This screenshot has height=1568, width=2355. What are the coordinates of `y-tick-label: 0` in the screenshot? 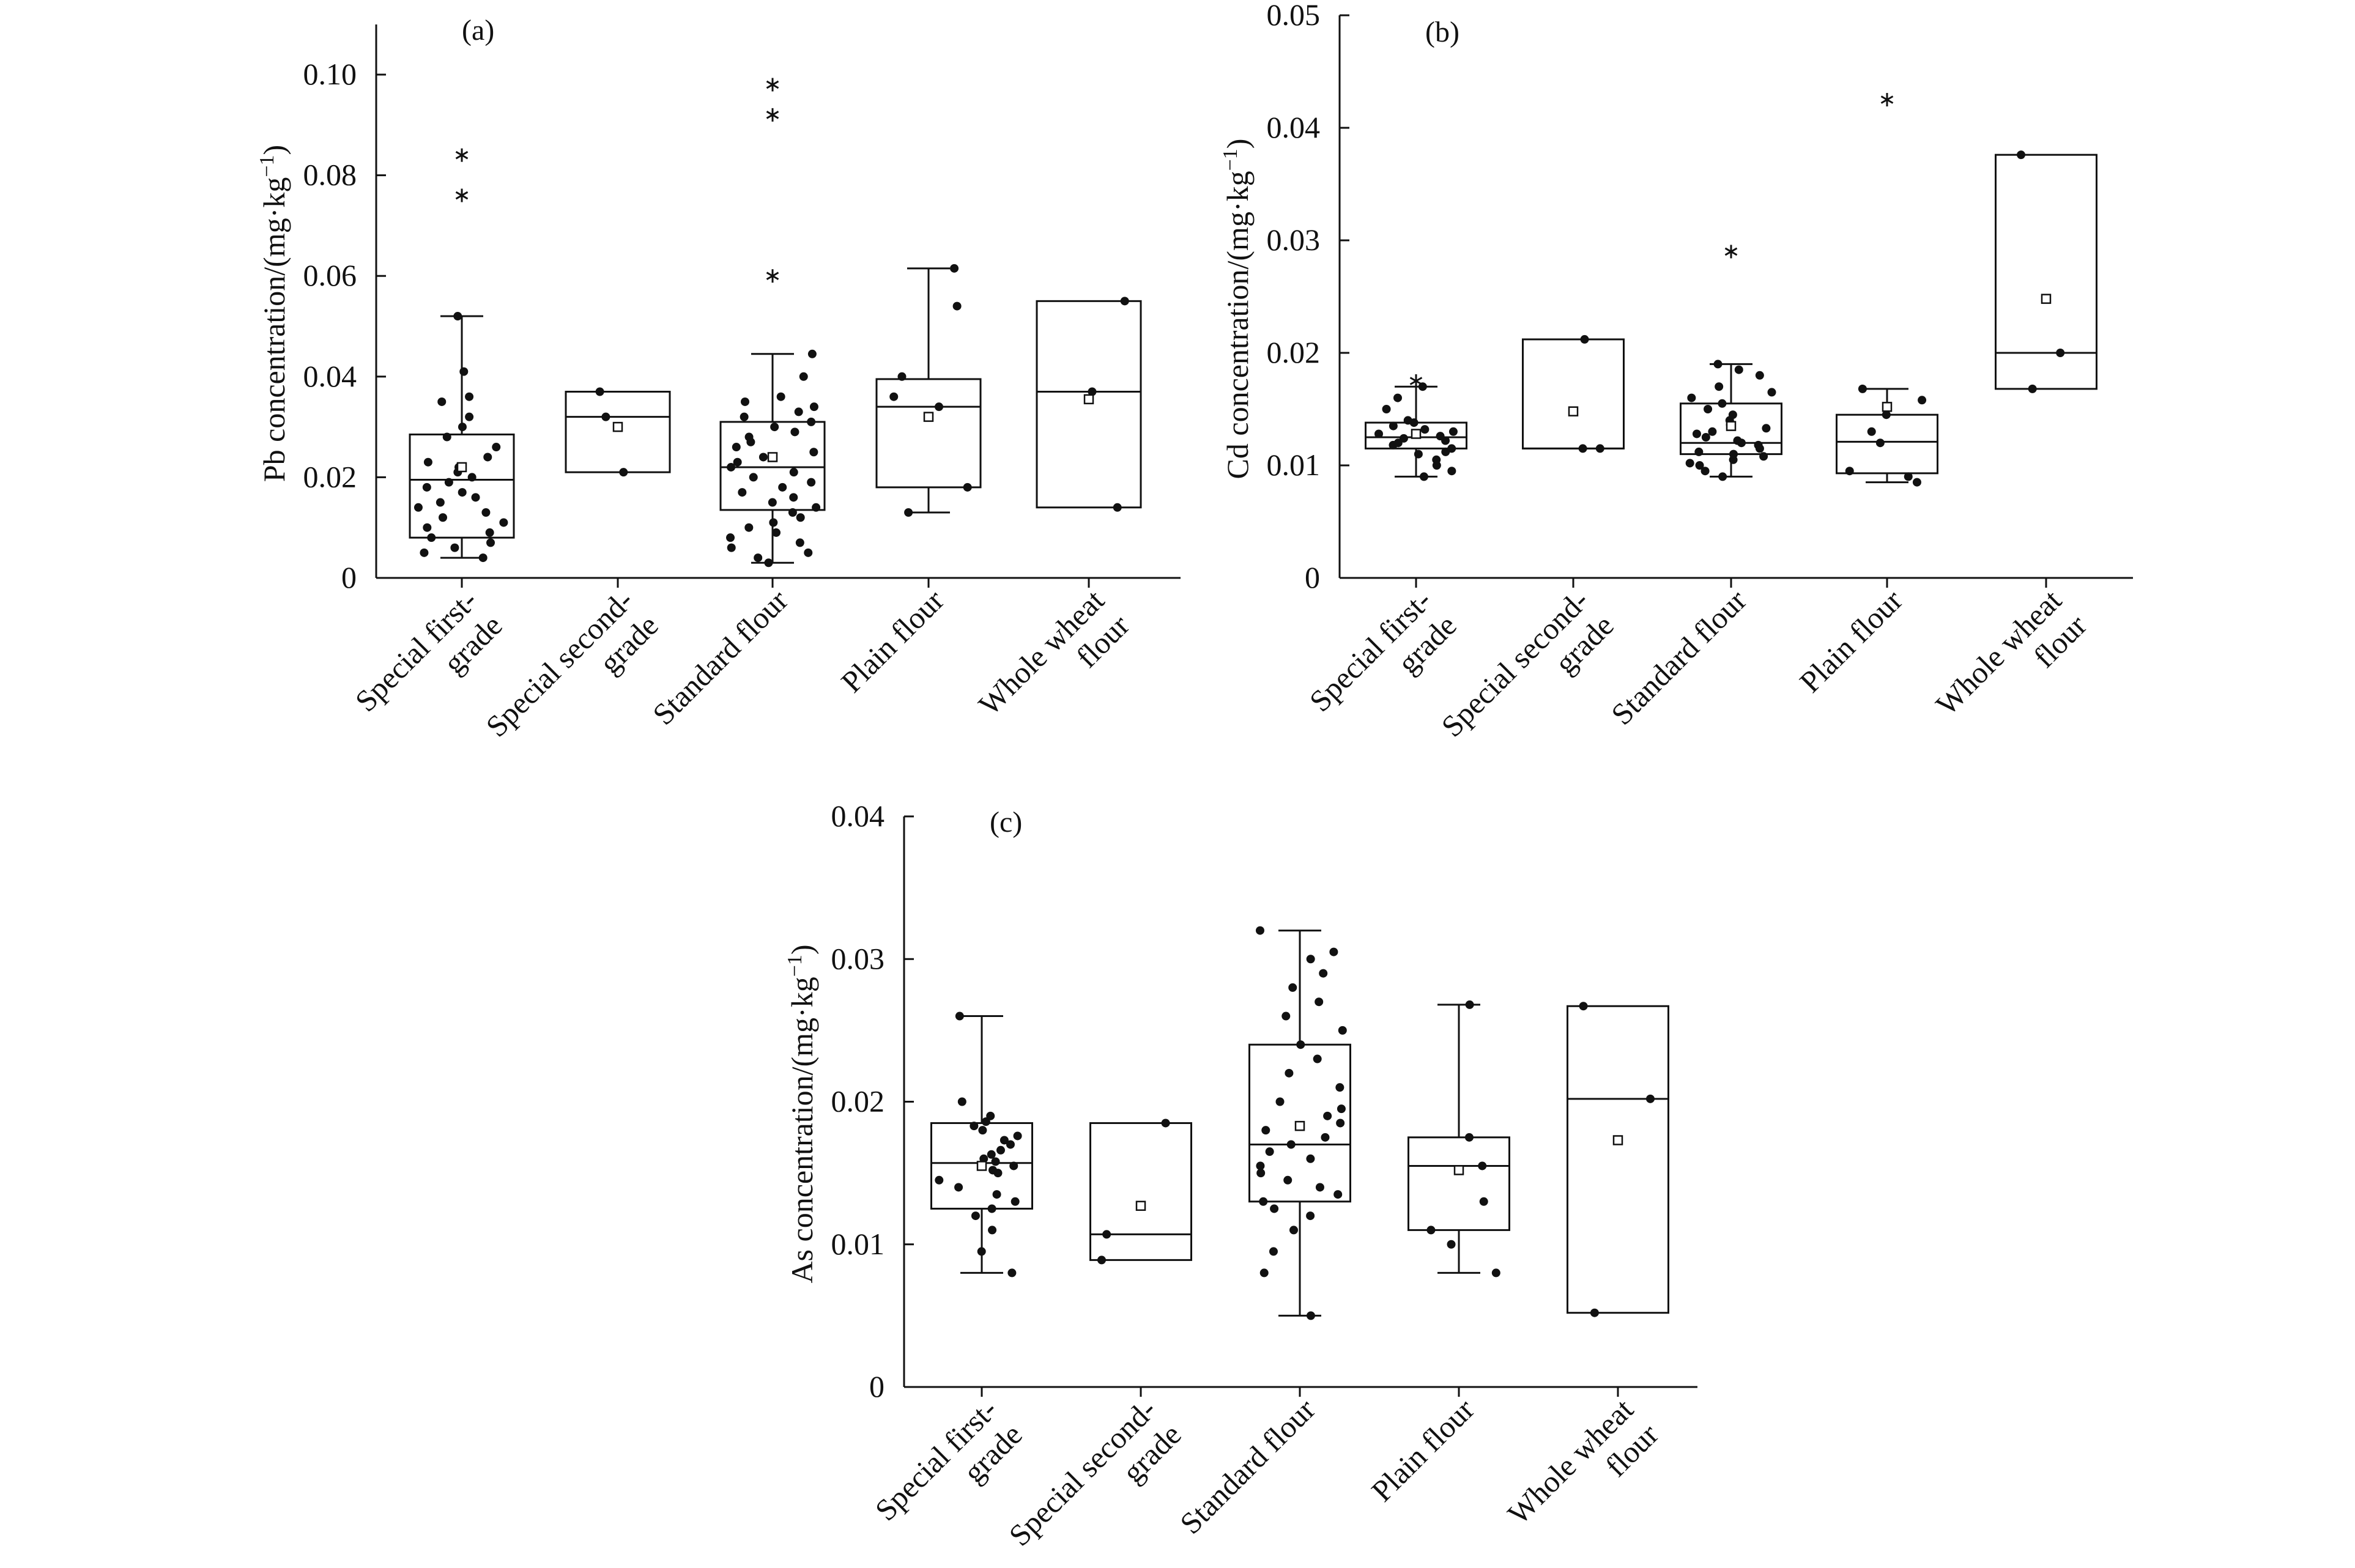 It's located at (1313, 577).